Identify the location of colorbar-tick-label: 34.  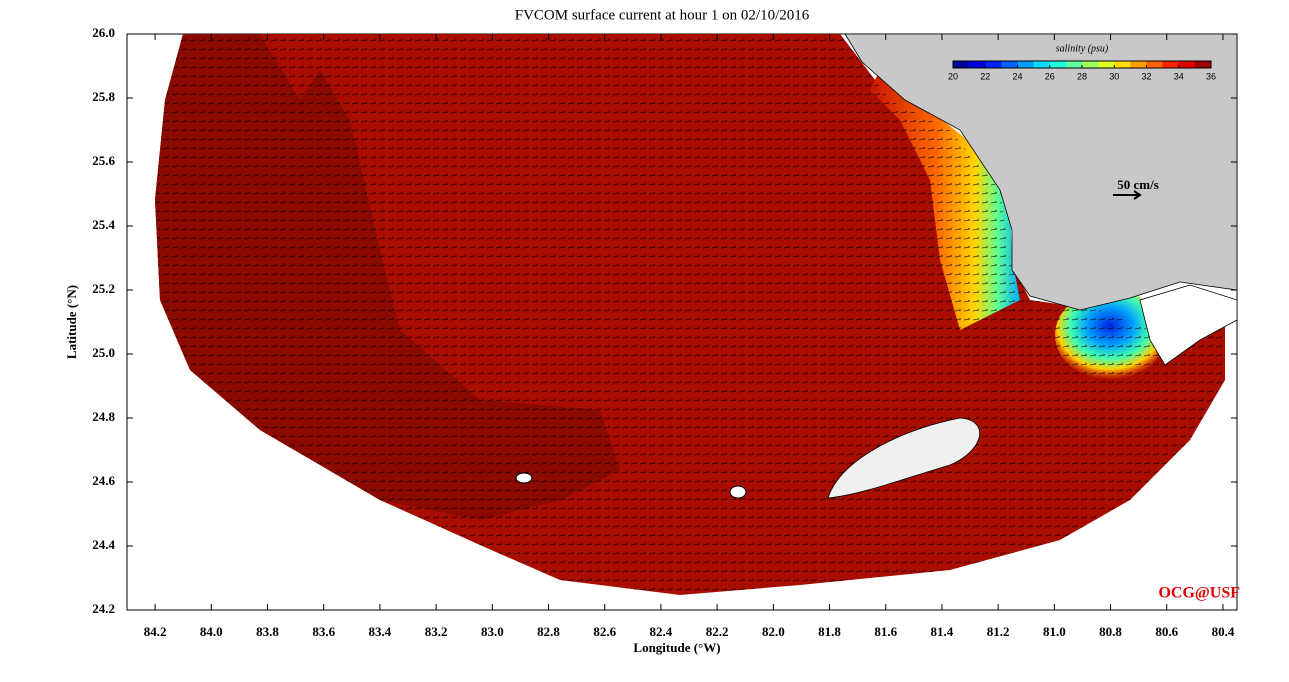
(1179, 76).